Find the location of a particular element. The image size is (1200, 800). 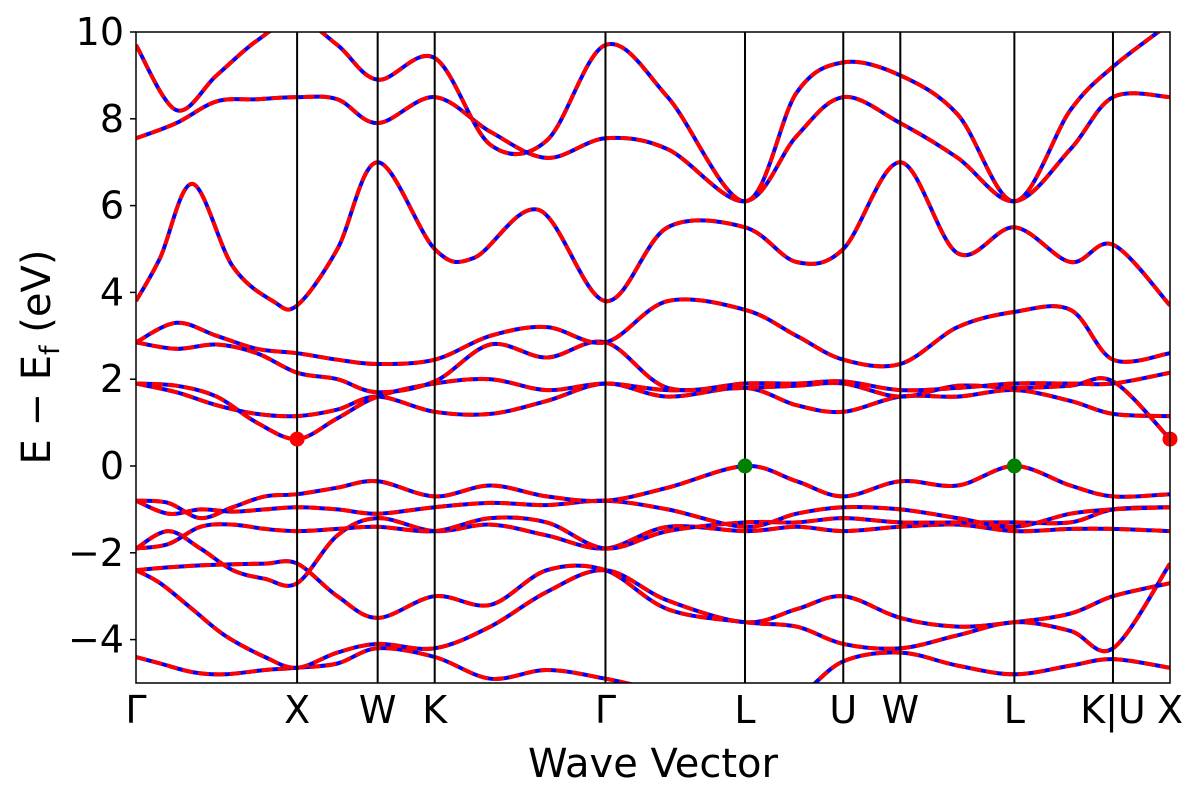

x-tick-label-9: K|U is located at coordinates (1113, 710).